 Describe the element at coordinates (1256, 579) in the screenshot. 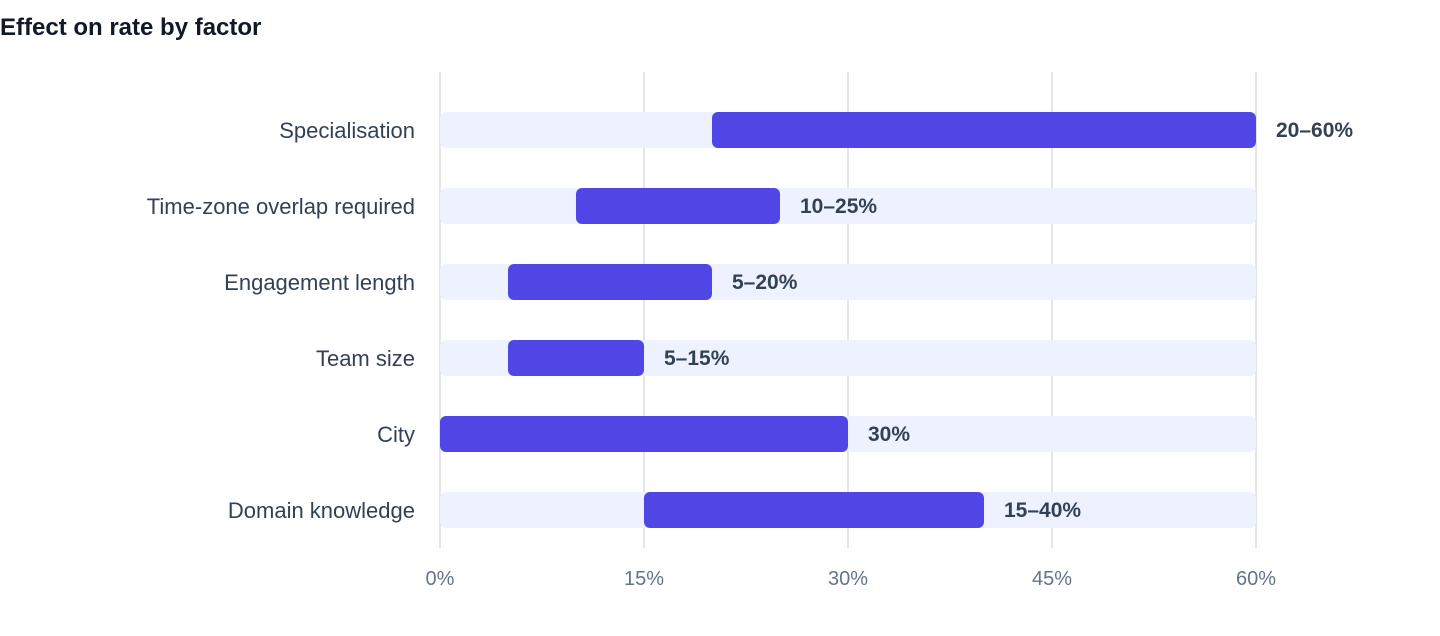

I see `x-tick-label: 60%` at that location.